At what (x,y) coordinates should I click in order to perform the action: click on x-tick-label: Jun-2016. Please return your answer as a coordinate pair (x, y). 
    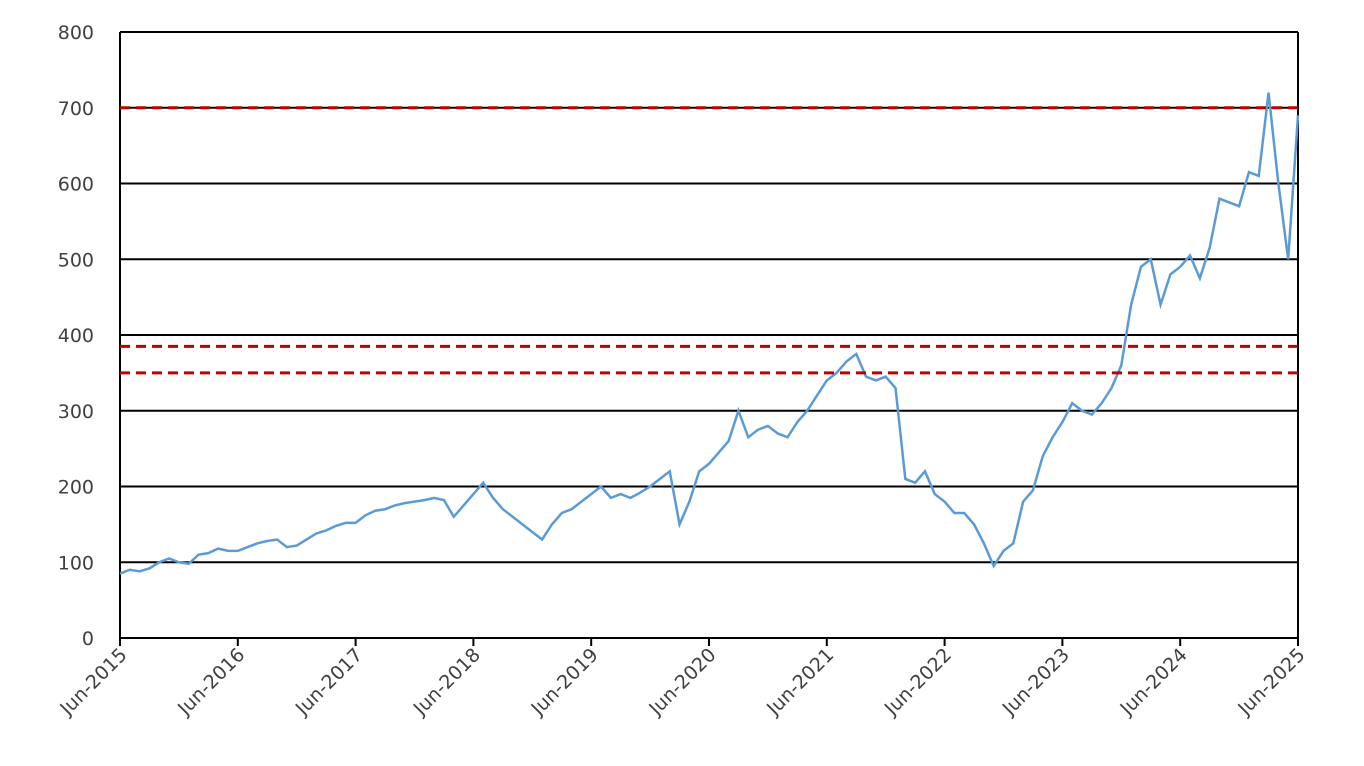
    Looking at the image, I should click on (211, 682).